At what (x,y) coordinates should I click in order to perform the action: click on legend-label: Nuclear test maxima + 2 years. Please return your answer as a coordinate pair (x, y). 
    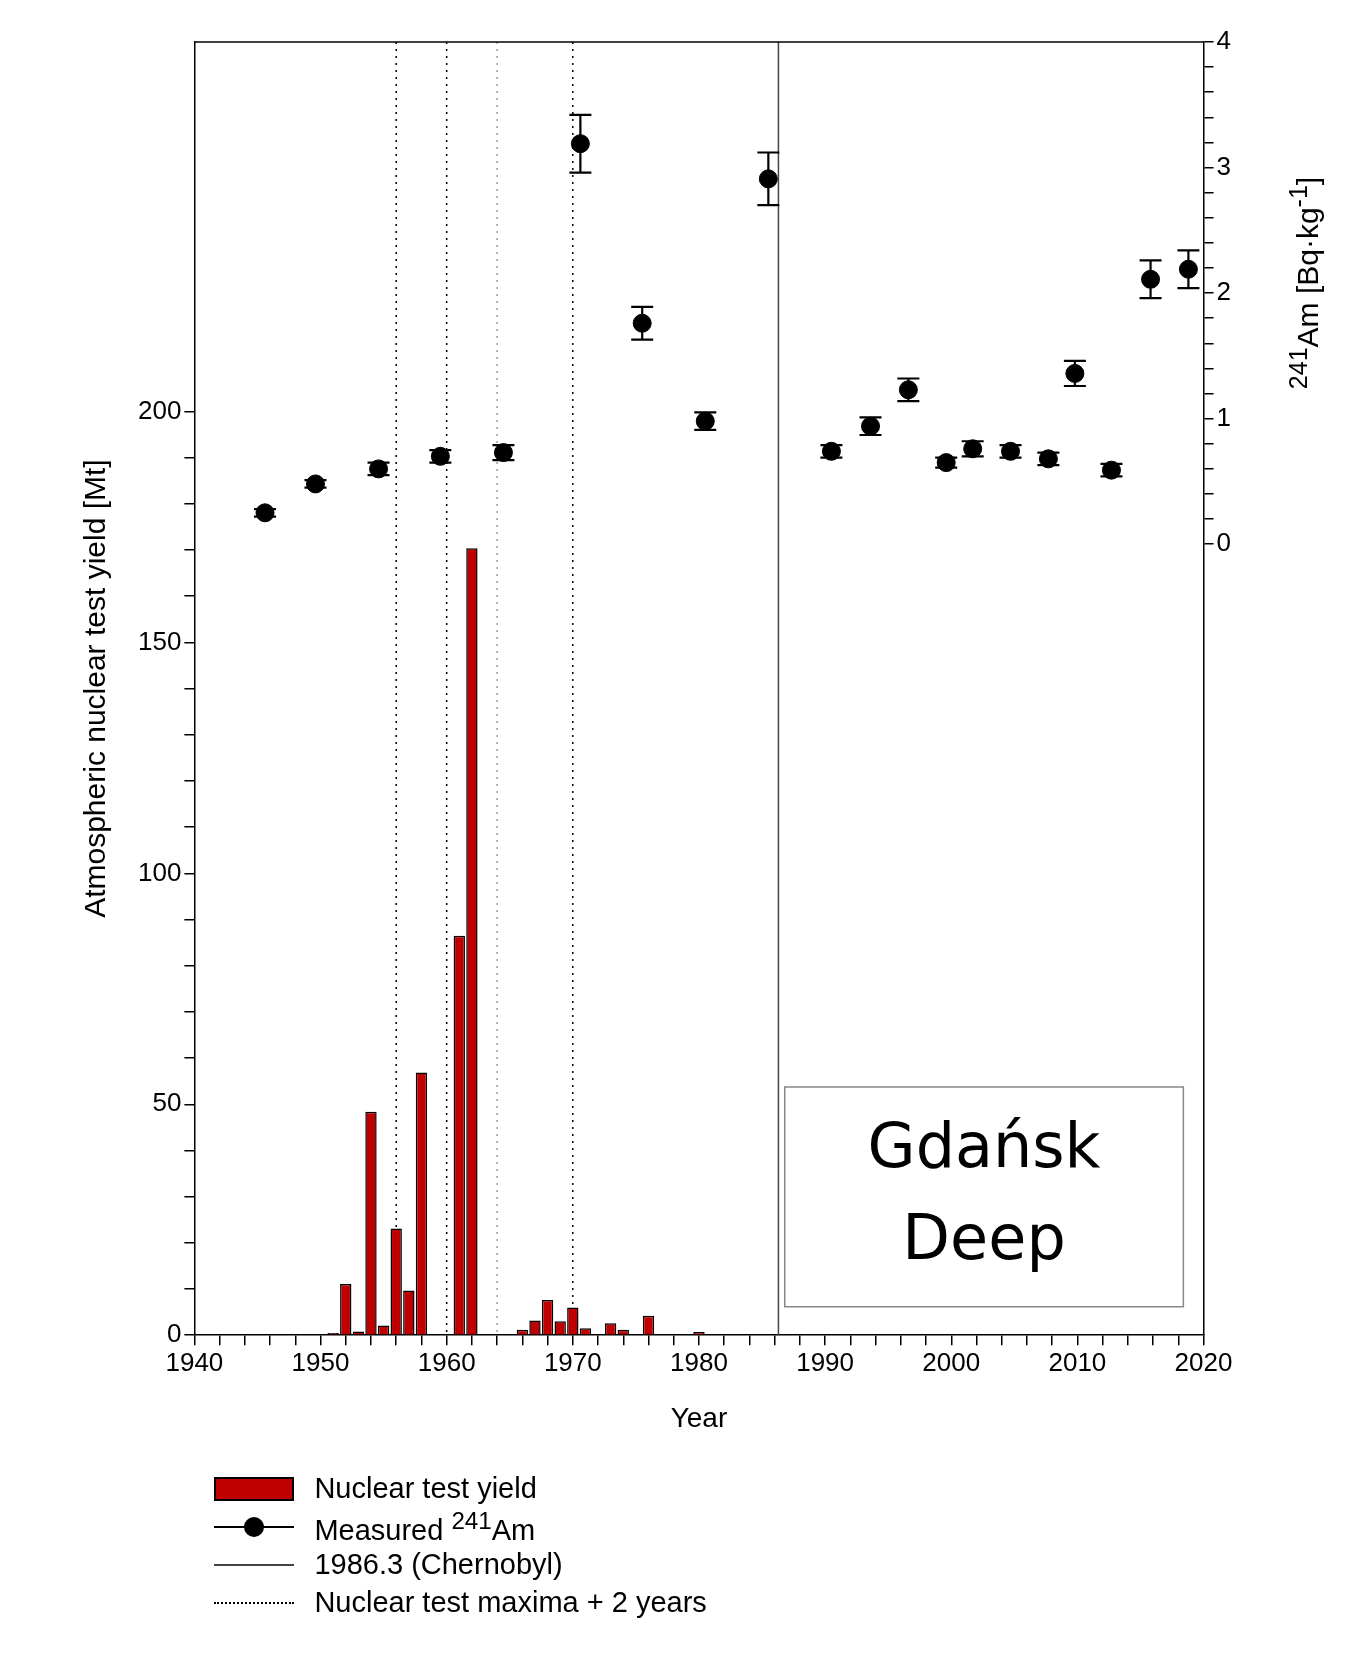
    Looking at the image, I should click on (510, 1602).